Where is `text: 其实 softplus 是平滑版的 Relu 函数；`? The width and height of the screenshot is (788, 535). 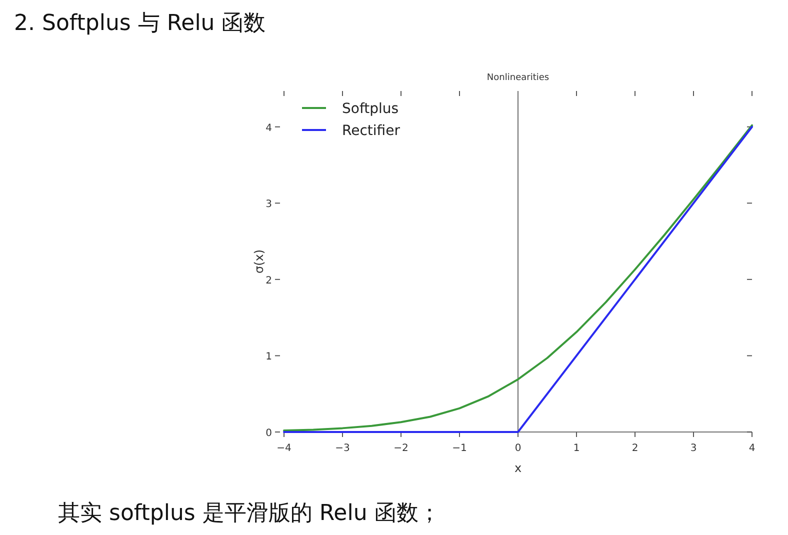
text: 其实 softplus 是平滑版的 Relu 函数； is located at coordinates (249, 513).